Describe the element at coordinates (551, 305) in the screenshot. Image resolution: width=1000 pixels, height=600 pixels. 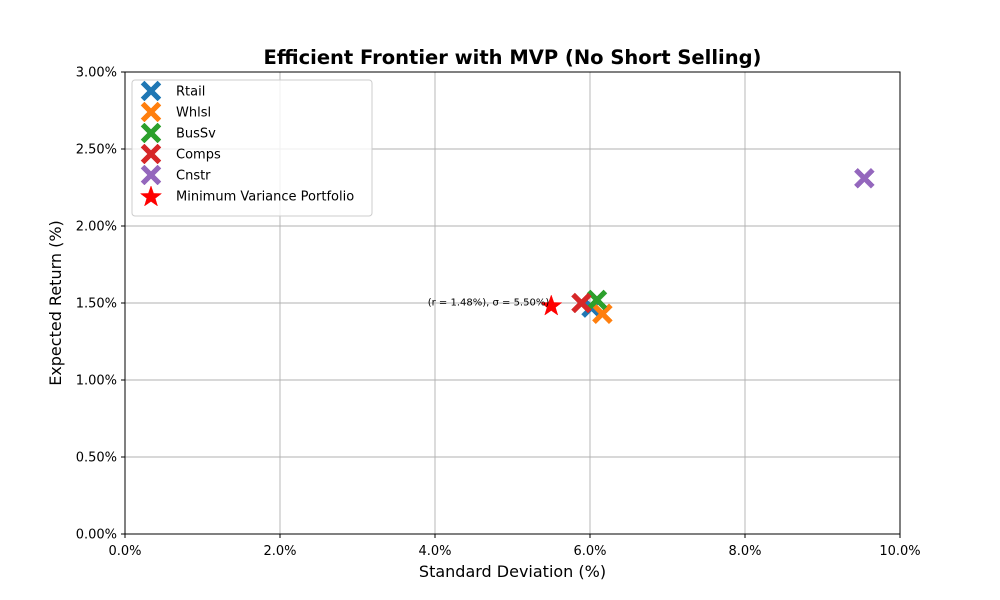
I see `point-minimum-variance-portfolio` at that location.